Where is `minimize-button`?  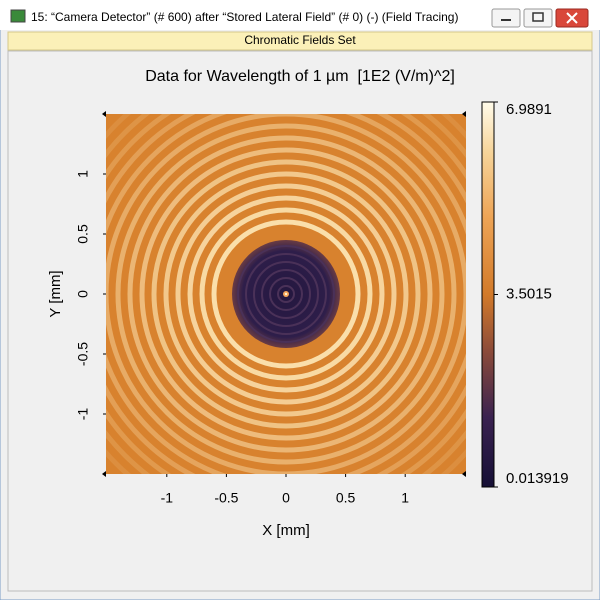 minimize-button is located at coordinates (506, 18).